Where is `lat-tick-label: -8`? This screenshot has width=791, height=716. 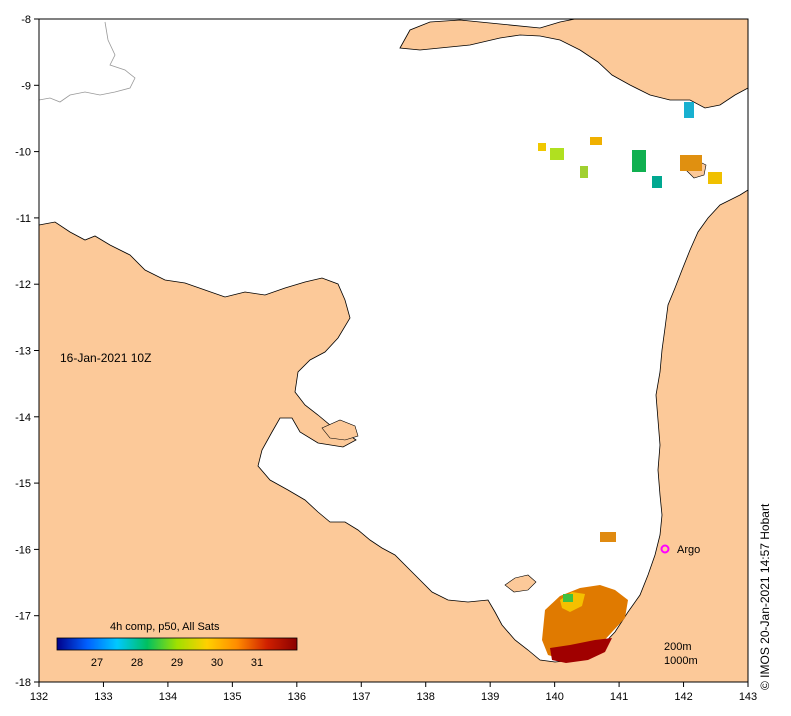
lat-tick-label: -8 is located at coordinates (26, 20).